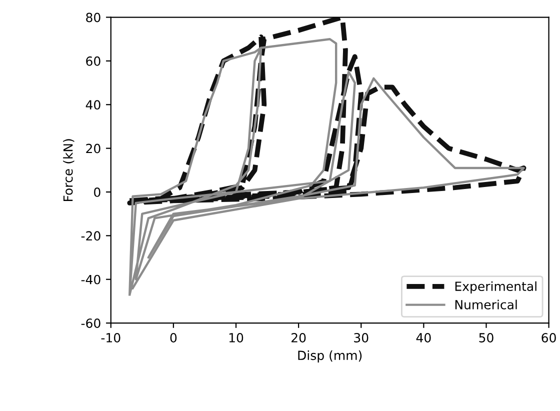 This screenshot has height=411, width=560. Describe the element at coordinates (97, 192) in the screenshot. I see `y-tick-label: 0` at that location.